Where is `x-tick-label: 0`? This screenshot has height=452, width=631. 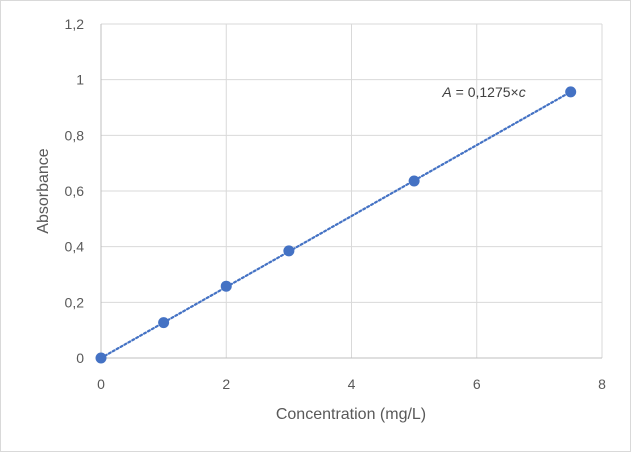 x-tick-label: 0 is located at coordinates (101, 384).